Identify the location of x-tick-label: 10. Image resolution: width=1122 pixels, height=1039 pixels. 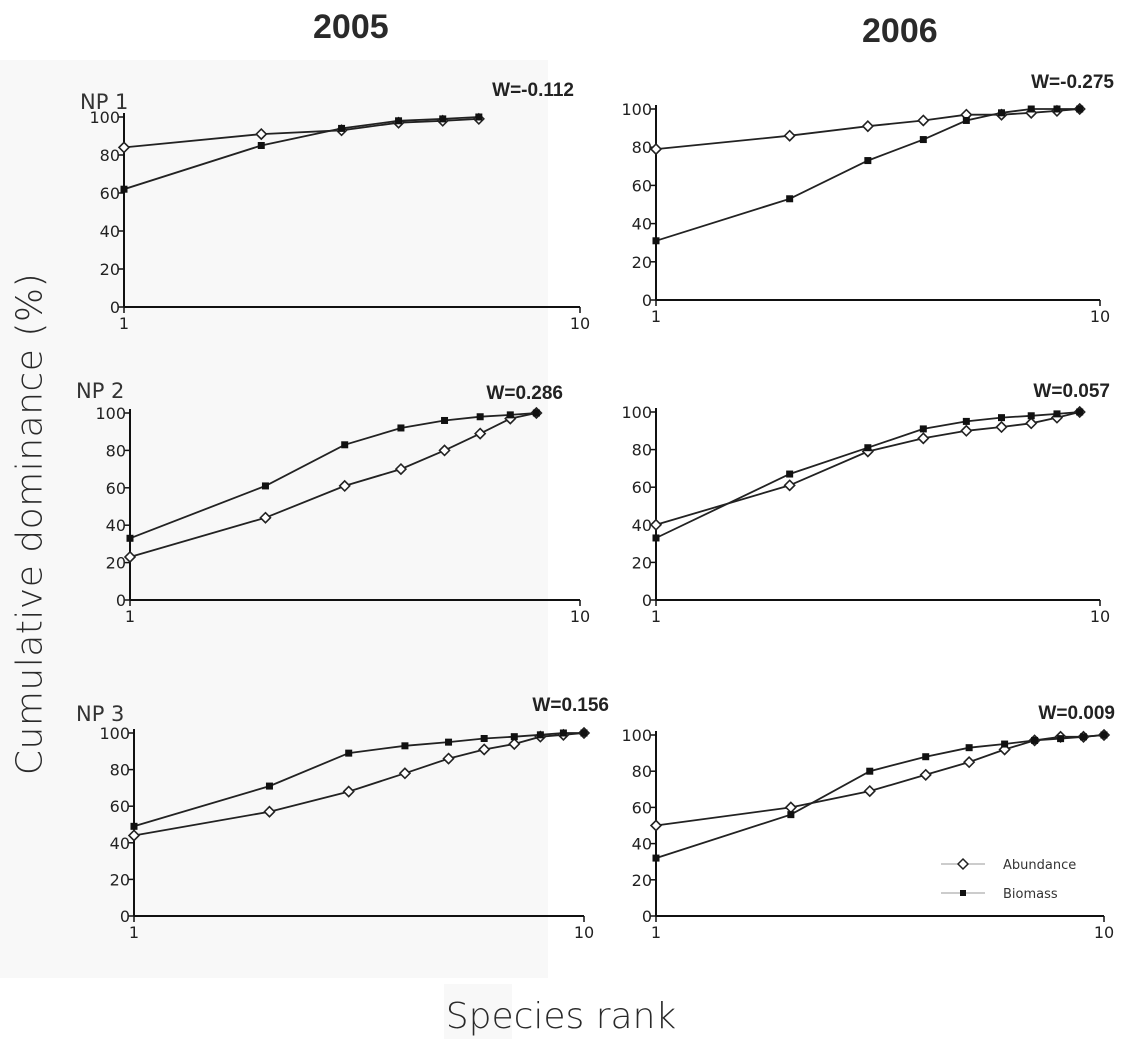
(1100, 316).